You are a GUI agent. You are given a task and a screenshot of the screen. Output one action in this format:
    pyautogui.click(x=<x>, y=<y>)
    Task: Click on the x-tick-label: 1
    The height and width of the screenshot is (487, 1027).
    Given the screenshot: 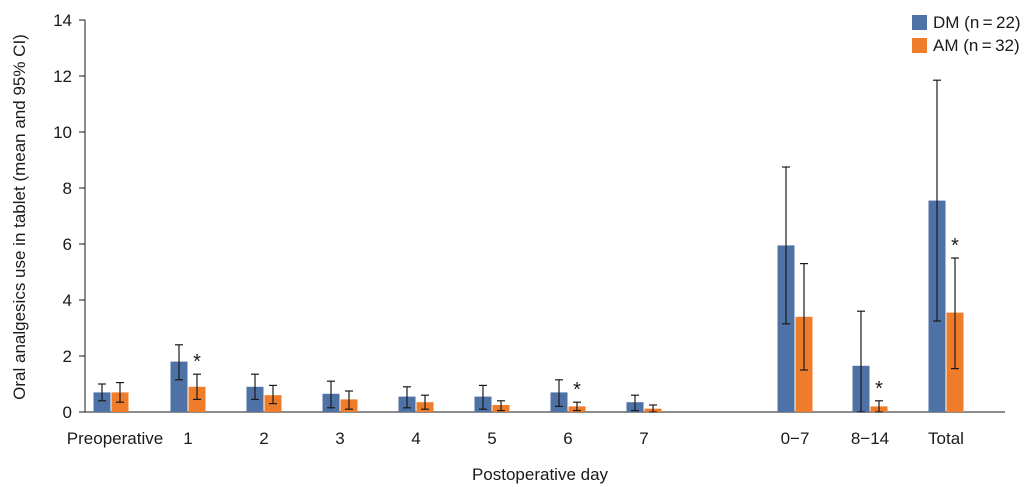 What is the action you would take?
    pyautogui.click(x=187, y=438)
    